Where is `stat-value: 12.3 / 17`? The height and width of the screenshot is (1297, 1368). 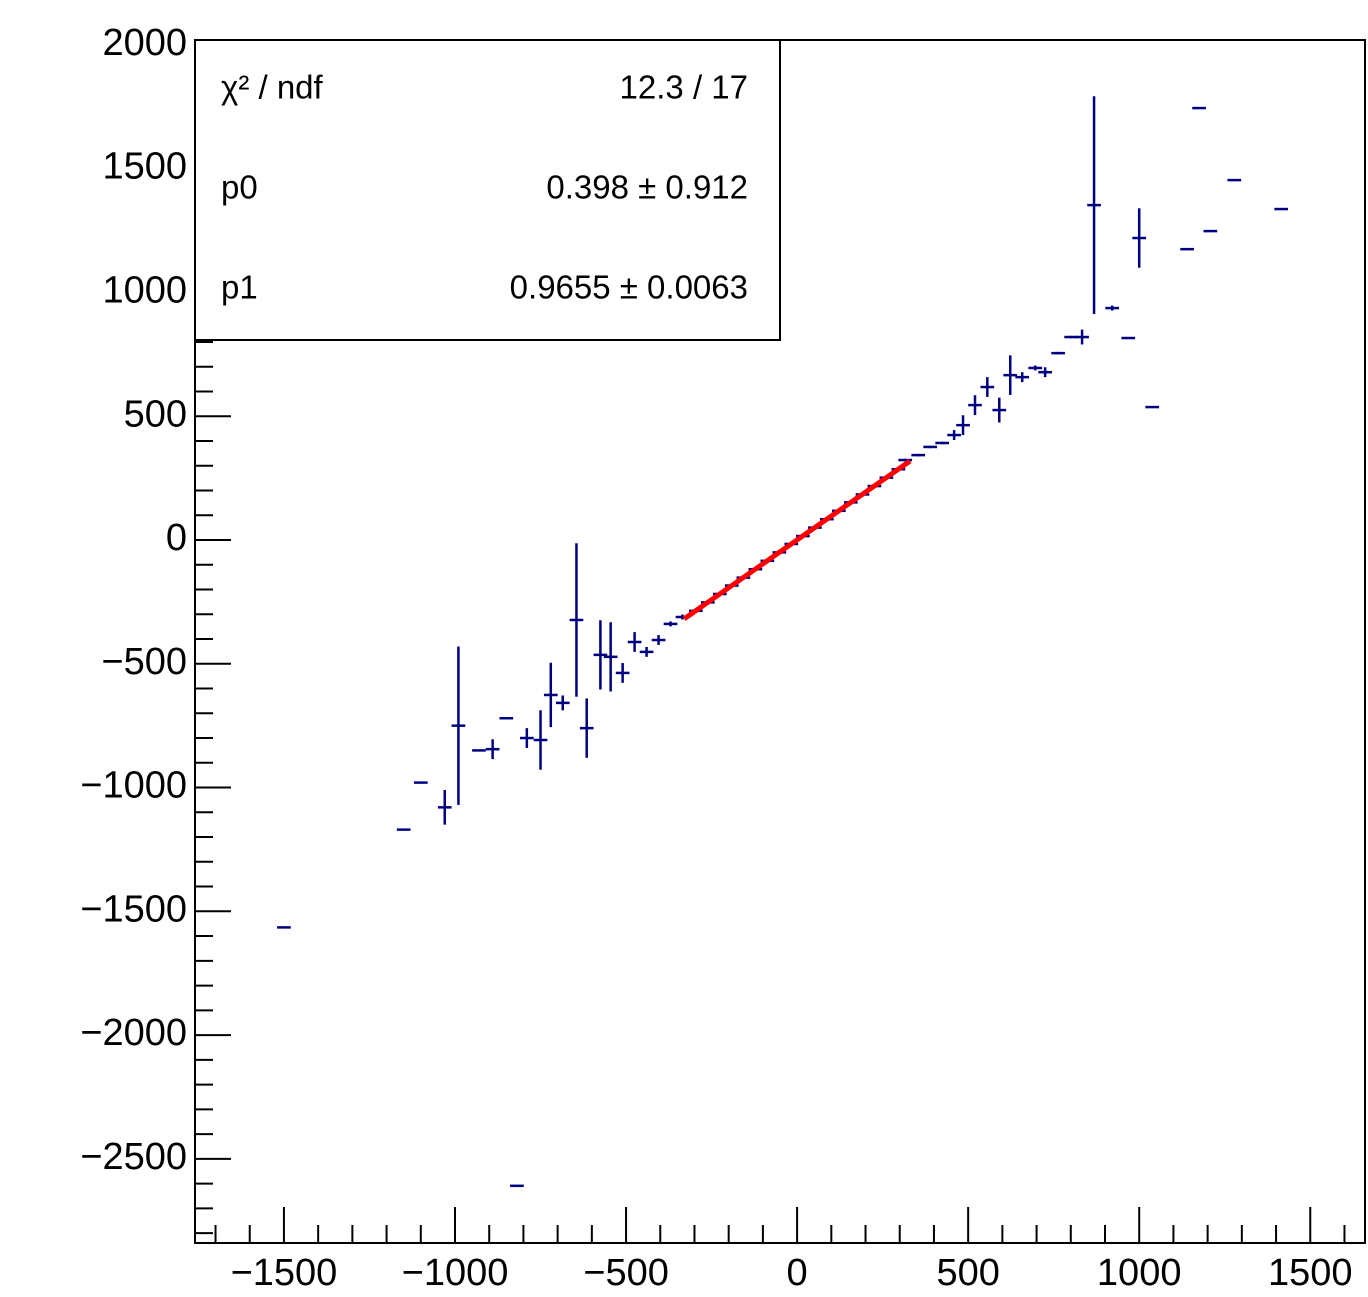
stat-value: 12.3 / 17 is located at coordinates (684, 87).